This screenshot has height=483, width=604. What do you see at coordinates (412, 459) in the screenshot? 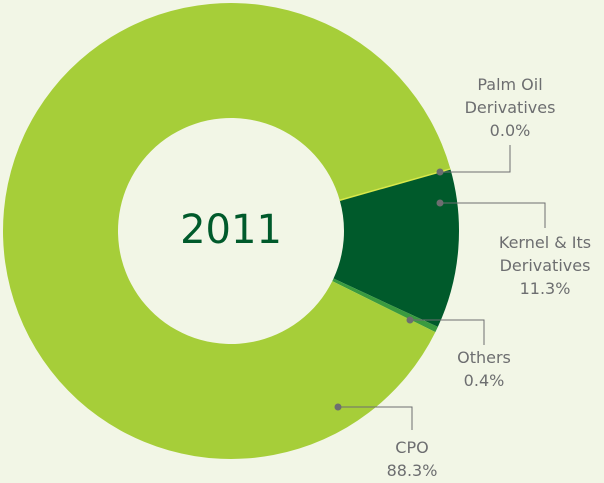
I see `slice-label: CPO 88.3%` at bounding box center [412, 459].